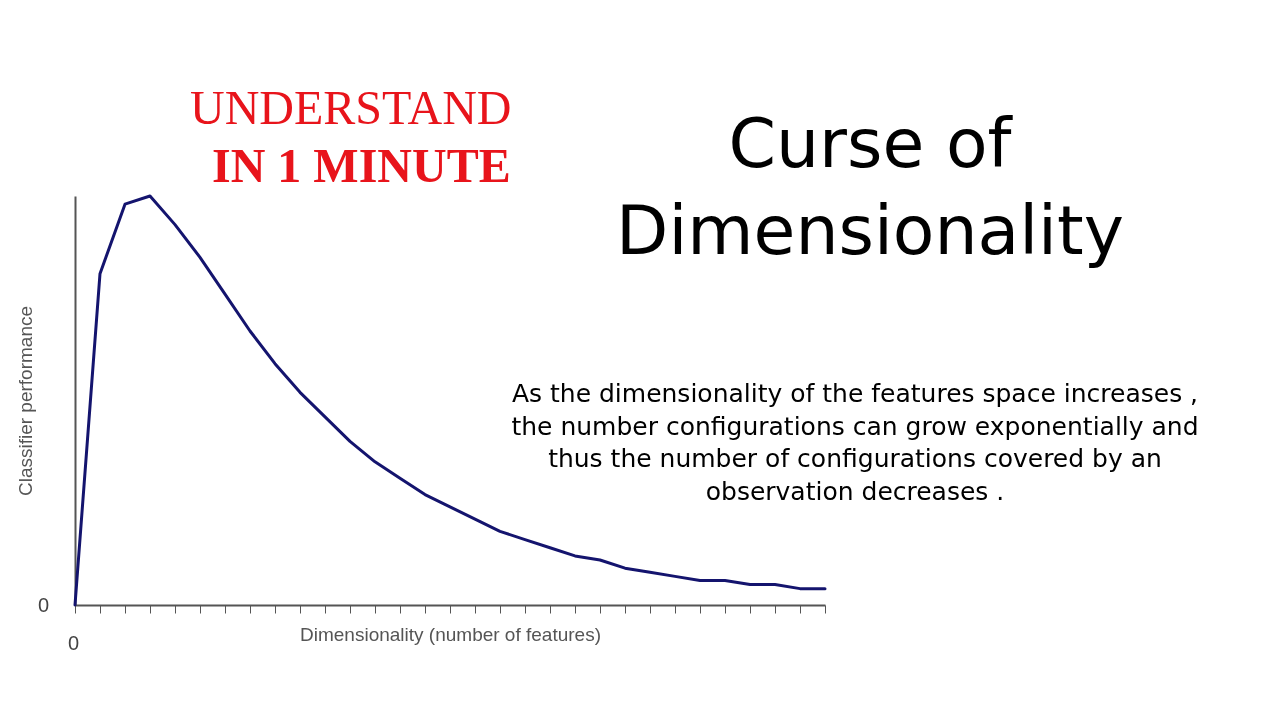 The width and height of the screenshot is (1280, 720). Describe the element at coordinates (450, 634) in the screenshot. I see `x-axis-title: Dimensionality (number of features)` at that location.